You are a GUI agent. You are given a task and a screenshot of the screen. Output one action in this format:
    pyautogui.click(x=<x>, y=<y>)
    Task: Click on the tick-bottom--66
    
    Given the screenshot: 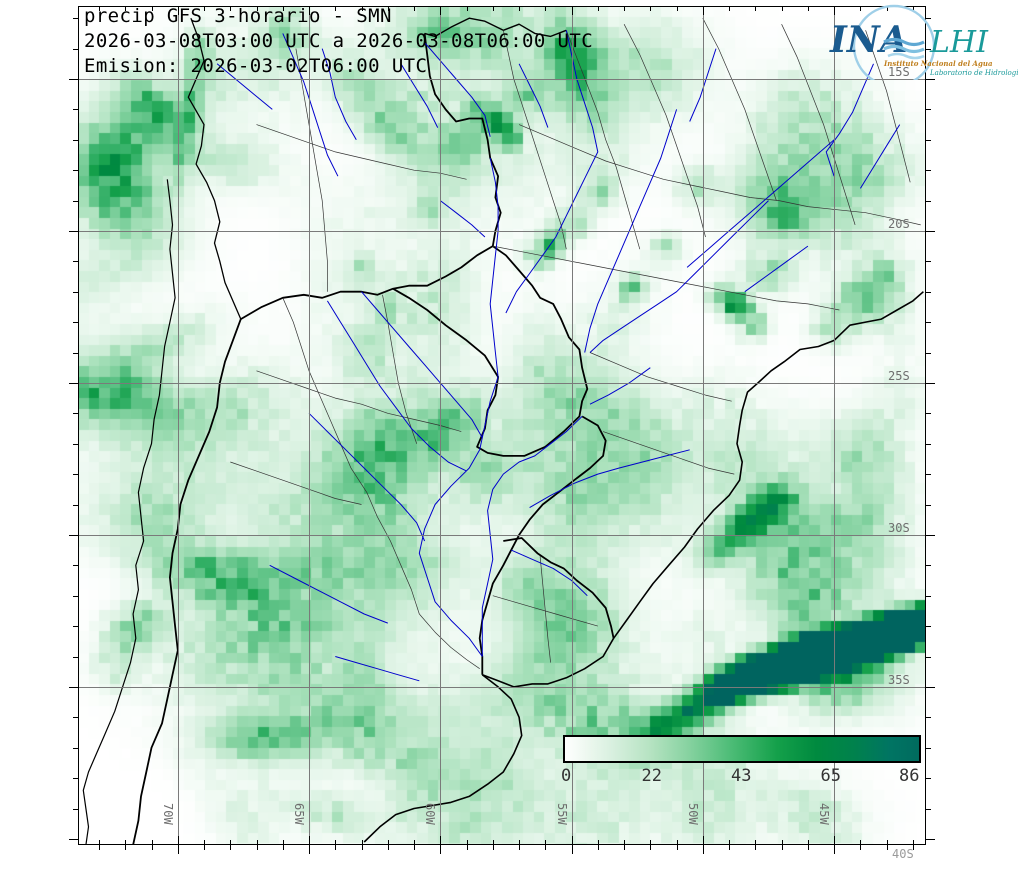 What is the action you would take?
    pyautogui.click(x=283, y=847)
    